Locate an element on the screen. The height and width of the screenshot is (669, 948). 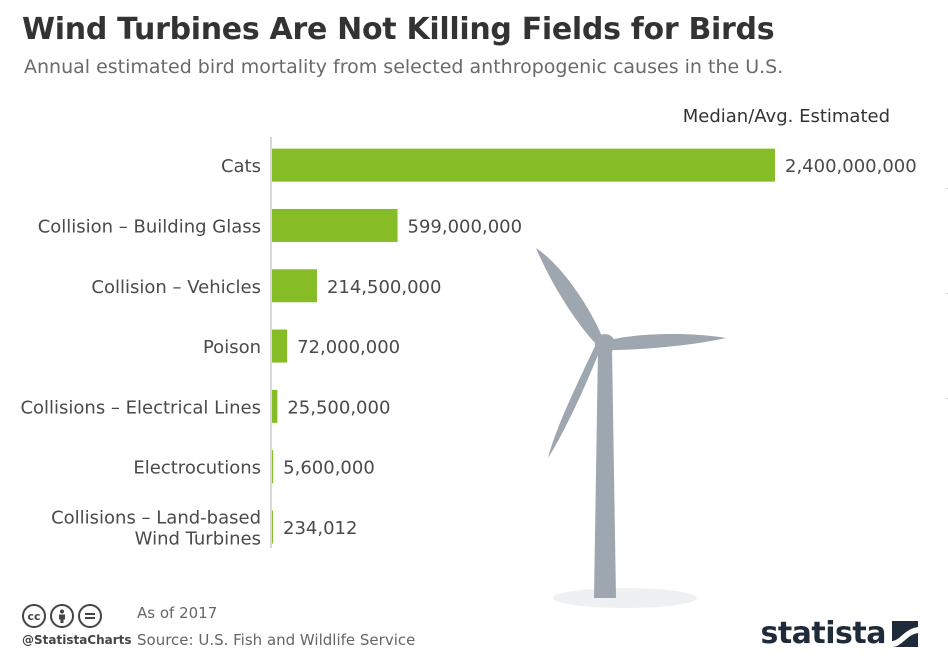
attribution-icon is located at coordinates (62, 616).